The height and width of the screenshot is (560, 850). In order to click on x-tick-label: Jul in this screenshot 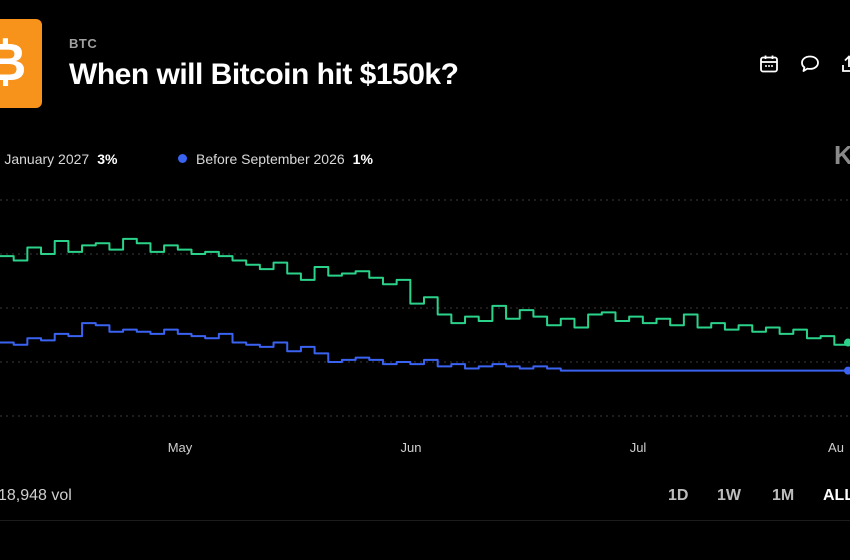, I will do `click(638, 447)`.